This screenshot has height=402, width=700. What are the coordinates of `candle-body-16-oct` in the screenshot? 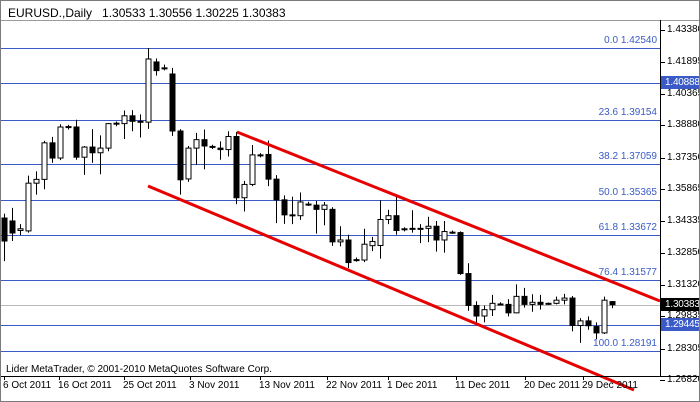 It's located at (68, 127).